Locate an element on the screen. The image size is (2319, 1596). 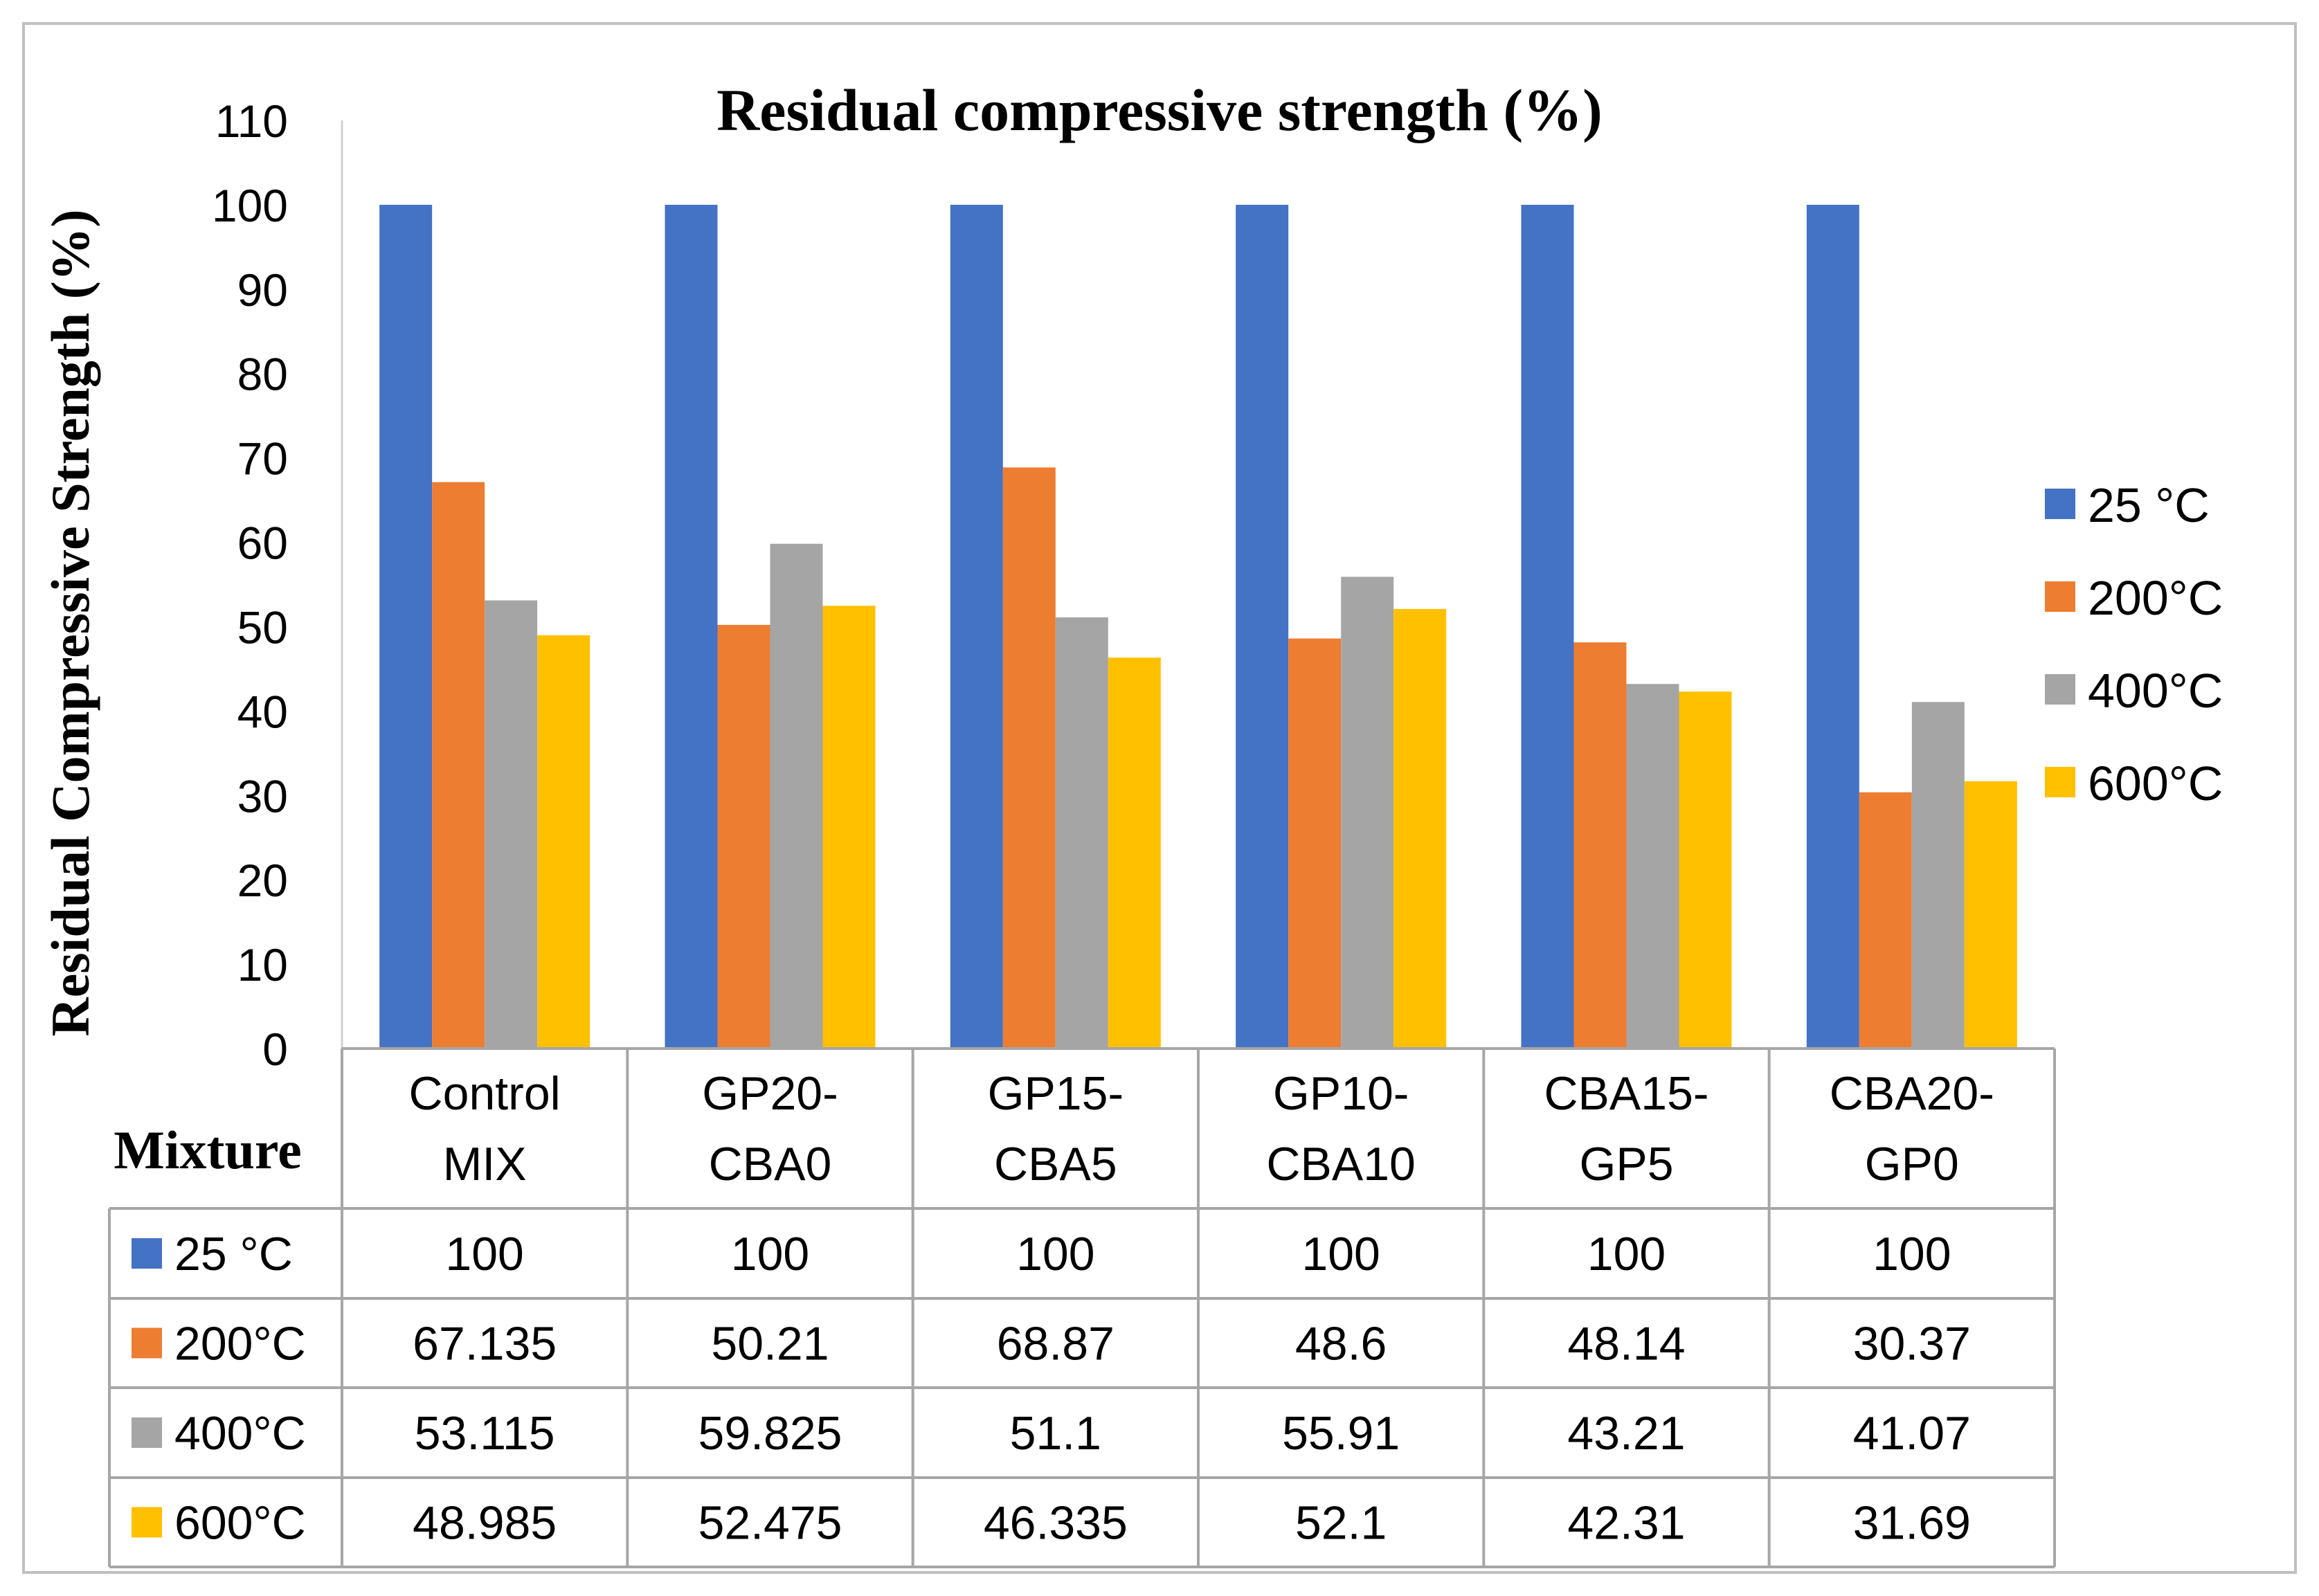
table-series-label: 200°C is located at coordinates (240, 1344).